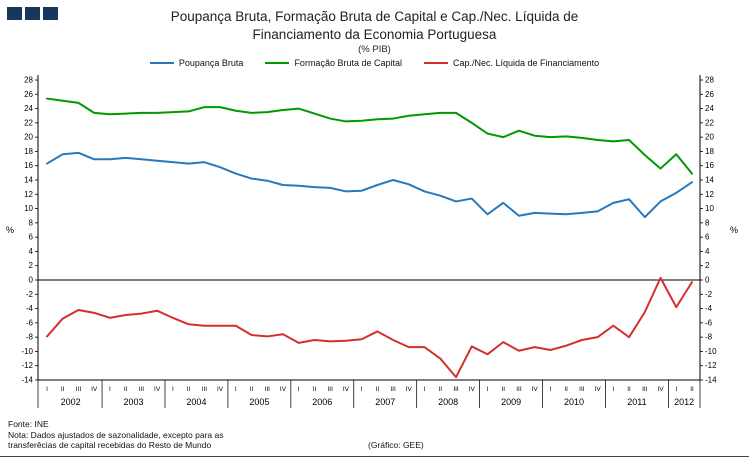  What do you see at coordinates (196, 63) in the screenshot?
I see `legend-item-poupanca-bruta: Poupança Bruta` at bounding box center [196, 63].